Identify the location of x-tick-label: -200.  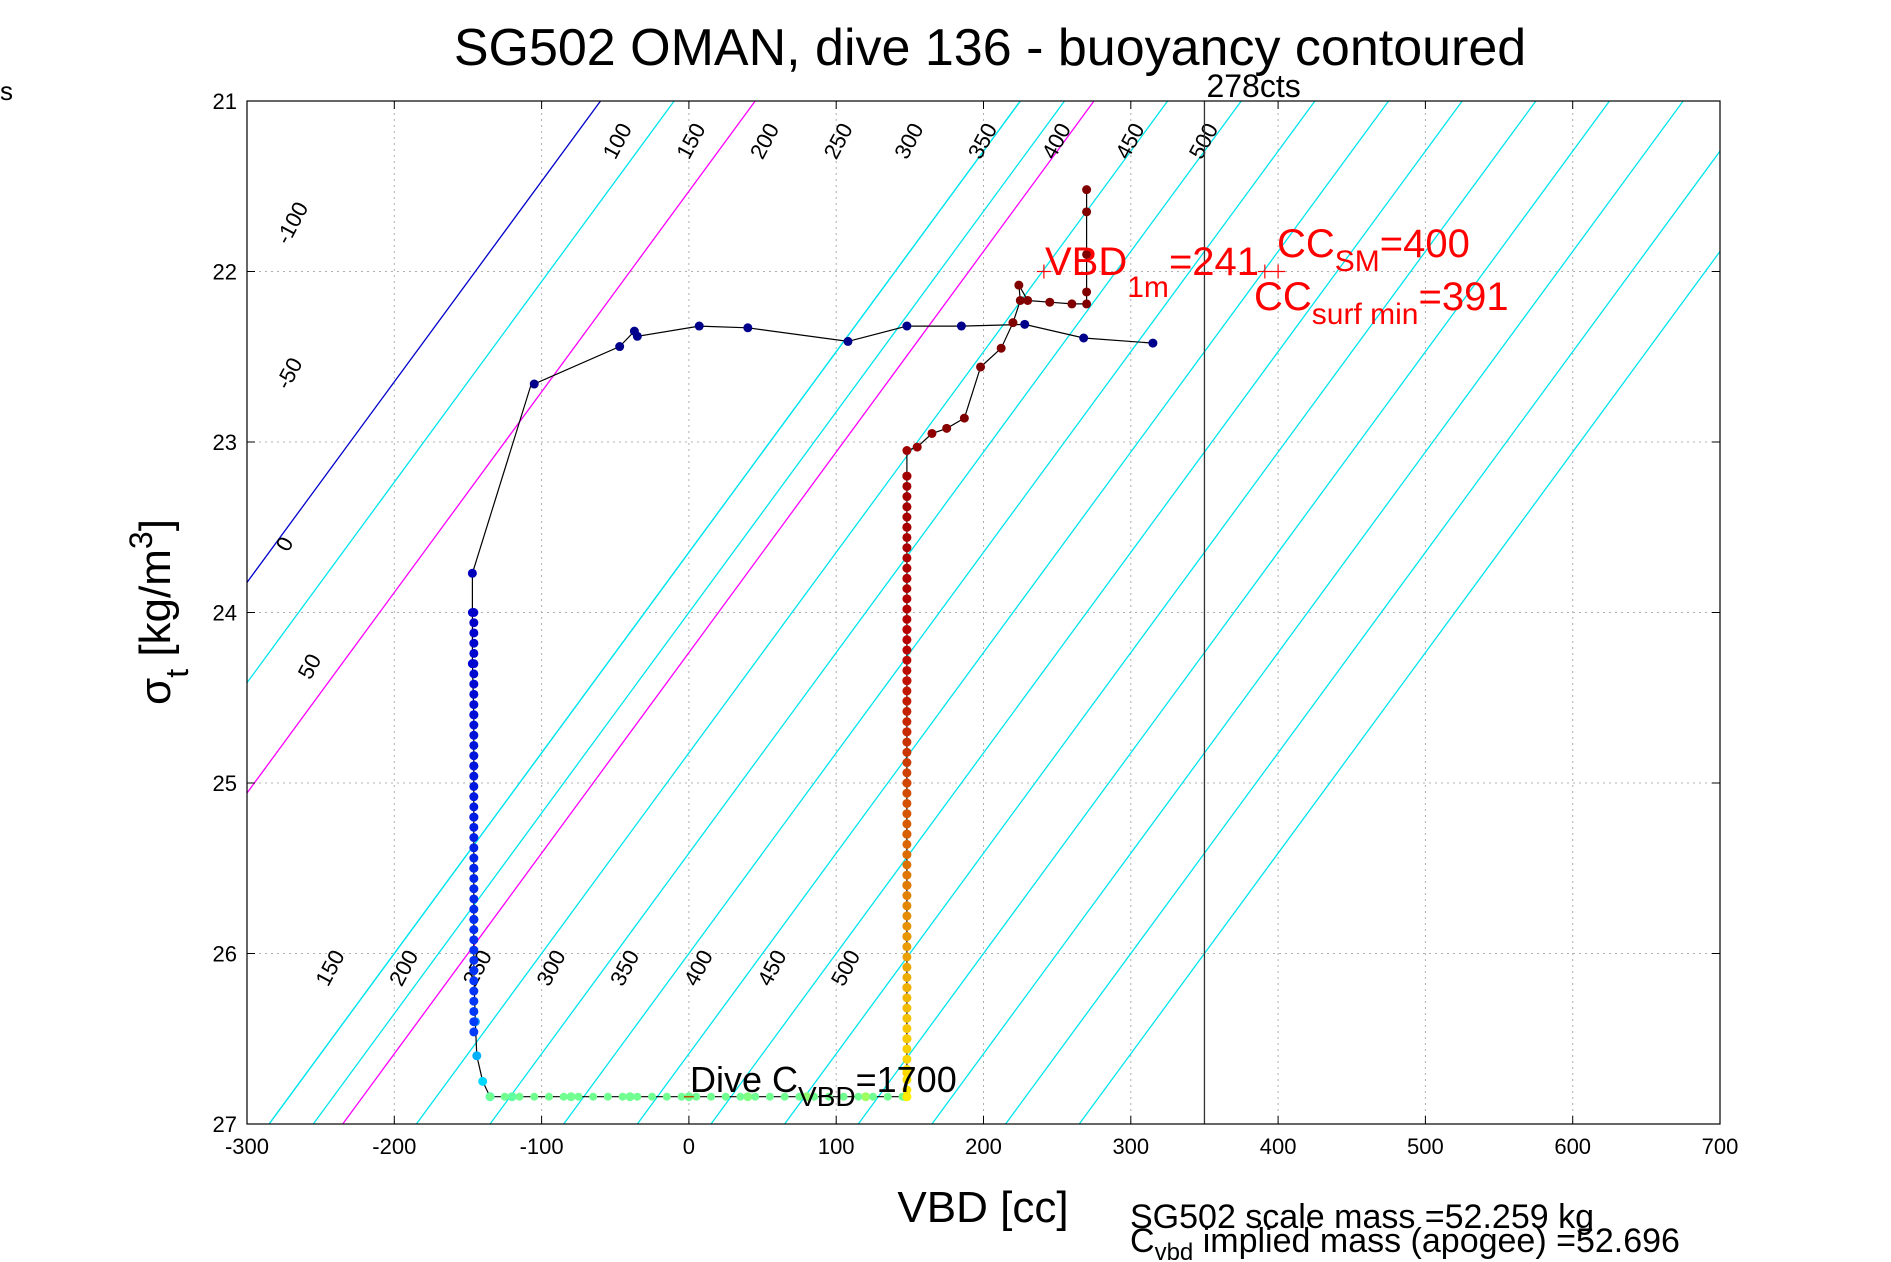
(394, 1146).